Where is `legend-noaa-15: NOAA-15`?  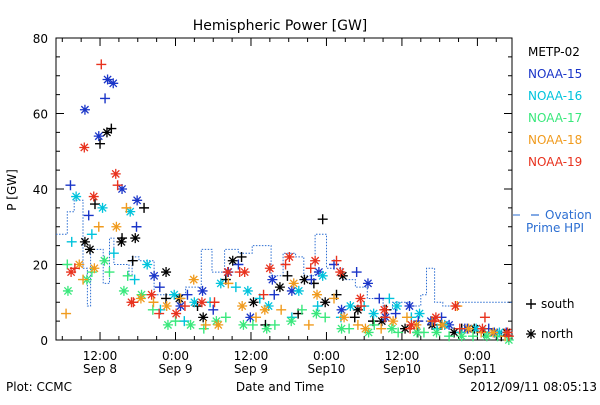
legend-noaa-15: NOAA-15 is located at coordinates (555, 74).